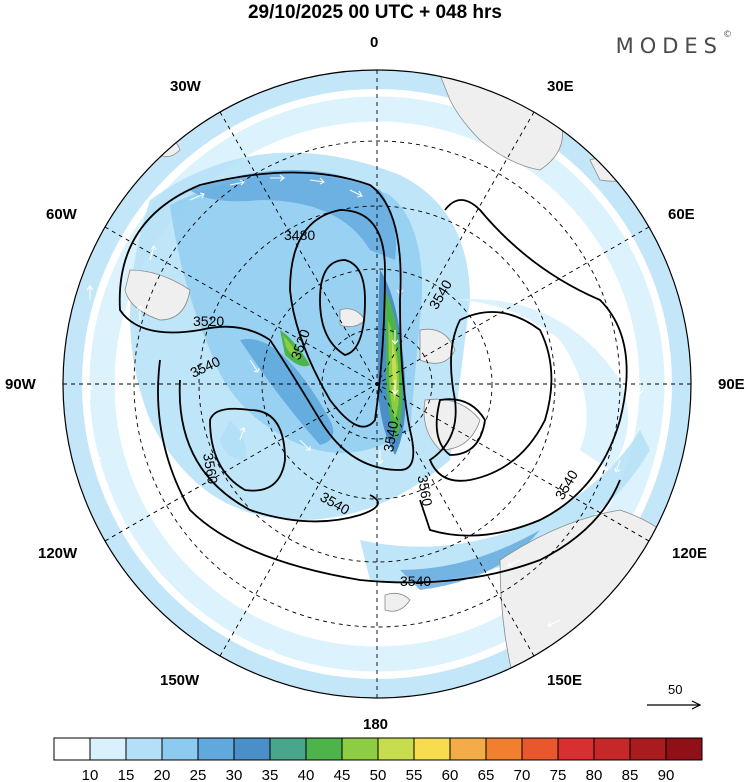 The width and height of the screenshot is (750, 782). Describe the element at coordinates (270, 774) in the screenshot. I see `colorbar-tick-label: 35` at that location.